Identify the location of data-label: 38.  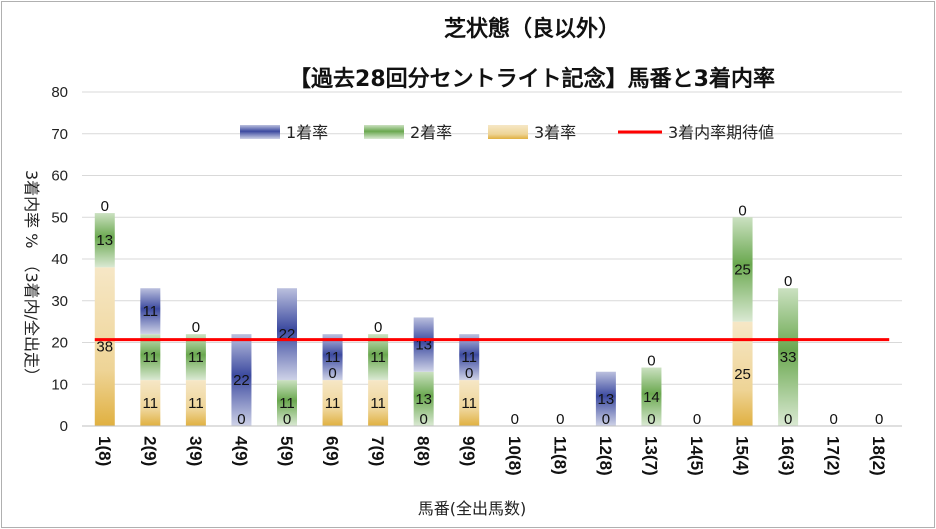
(104, 347).